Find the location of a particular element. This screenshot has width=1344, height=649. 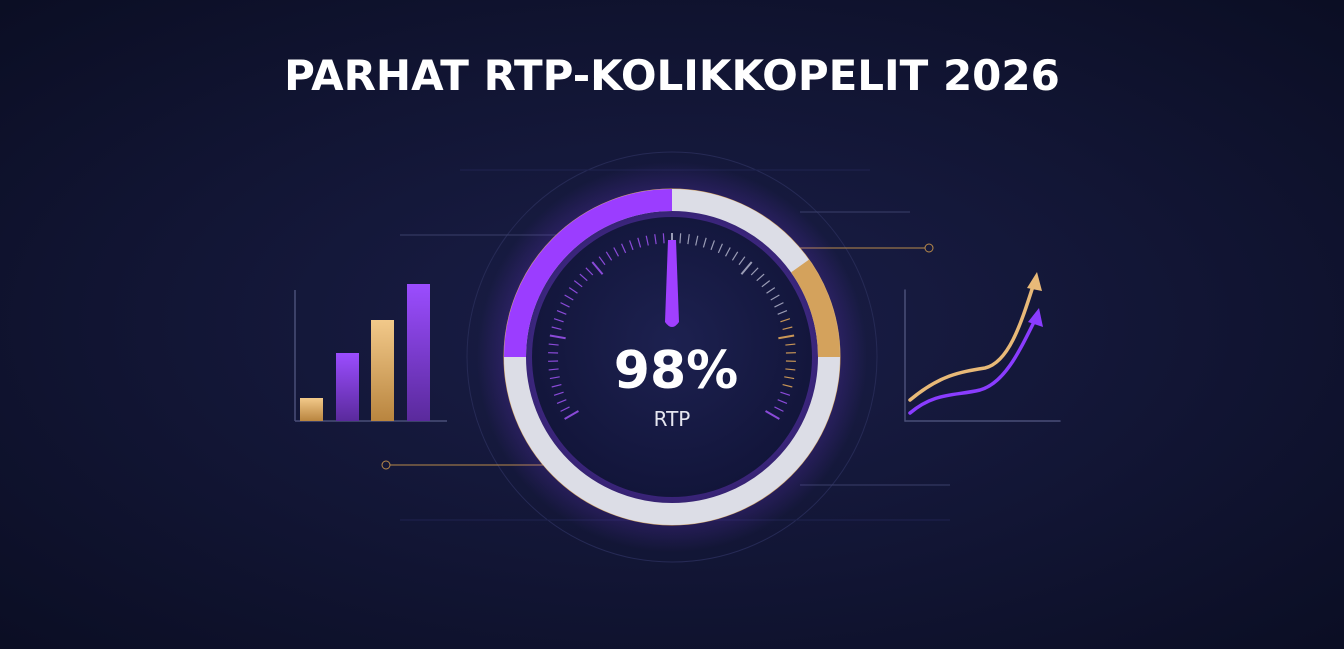

trend-illustration is located at coordinates (982, 347).